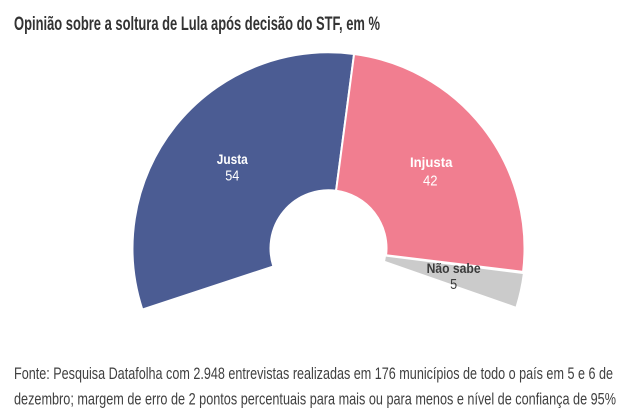 The width and height of the screenshot is (637, 420). What do you see at coordinates (232, 176) in the screenshot?
I see `svg-text: 54` at bounding box center [232, 176].